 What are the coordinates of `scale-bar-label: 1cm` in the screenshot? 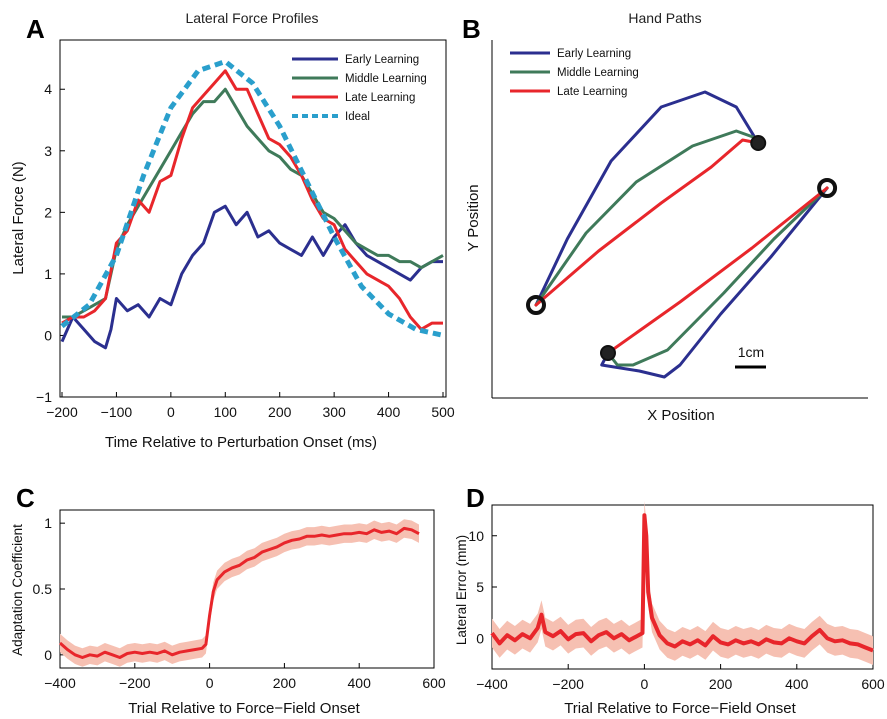 It's located at (751, 352).